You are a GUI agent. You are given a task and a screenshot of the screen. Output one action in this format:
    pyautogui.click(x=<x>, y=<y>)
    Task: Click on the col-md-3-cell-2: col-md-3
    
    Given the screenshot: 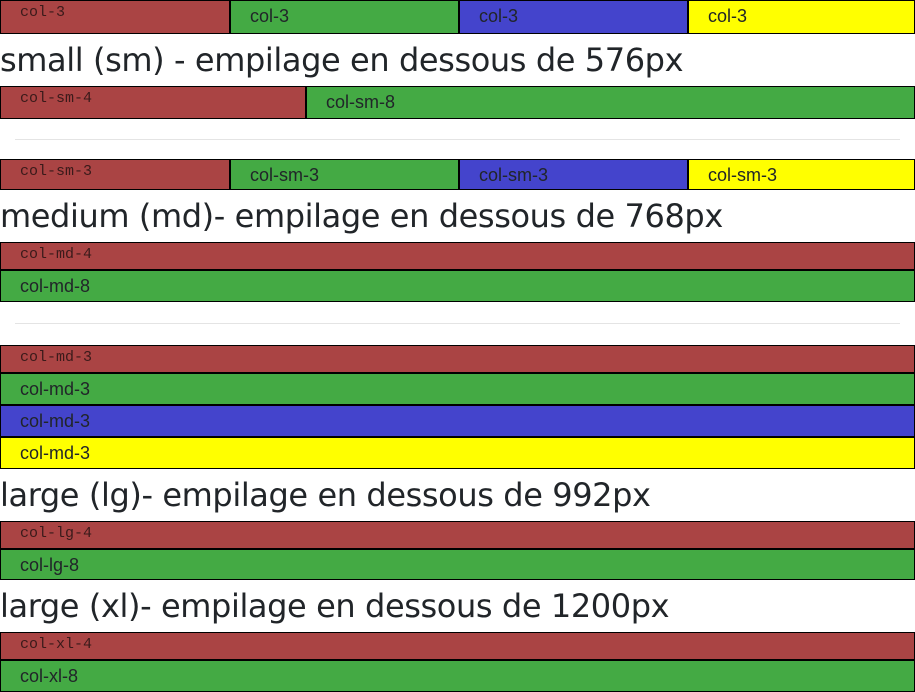 What is the action you would take?
    pyautogui.click(x=457, y=389)
    